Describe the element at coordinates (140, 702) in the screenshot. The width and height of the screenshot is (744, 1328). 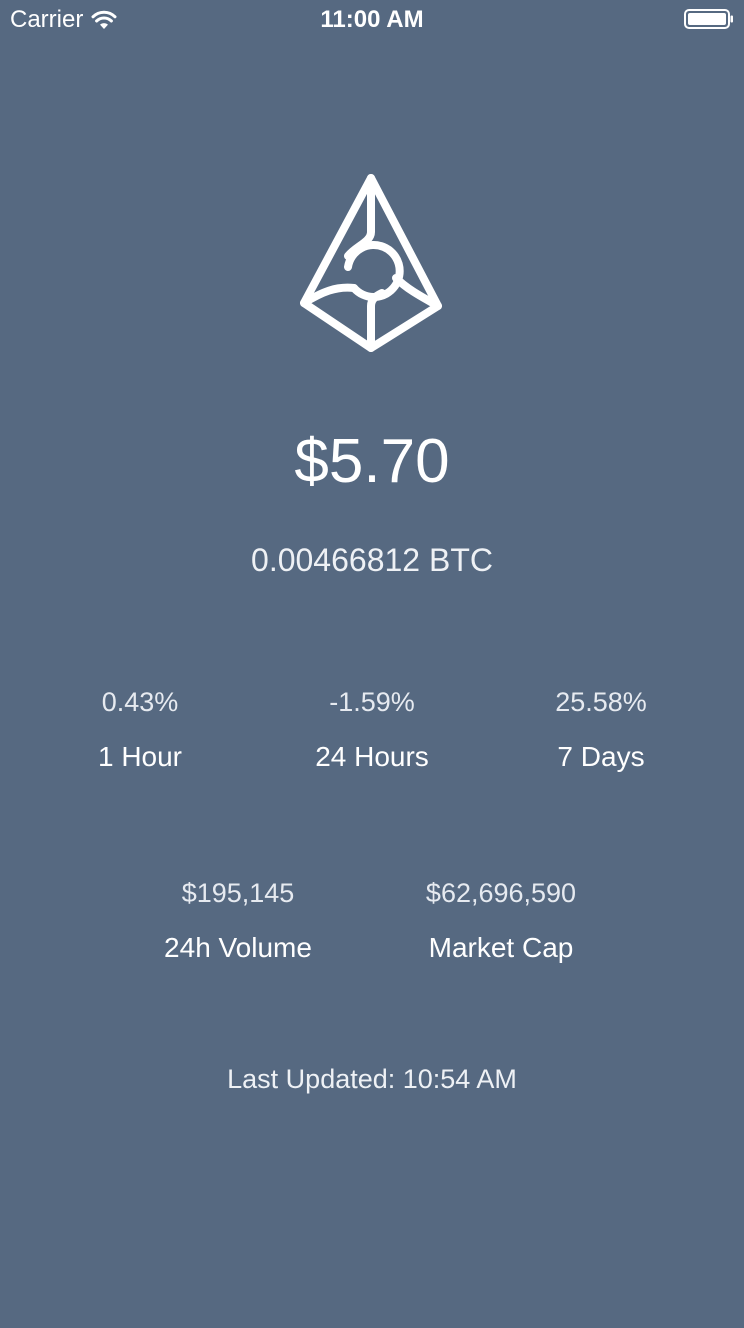
I see `change-value: 0.43%` at that location.